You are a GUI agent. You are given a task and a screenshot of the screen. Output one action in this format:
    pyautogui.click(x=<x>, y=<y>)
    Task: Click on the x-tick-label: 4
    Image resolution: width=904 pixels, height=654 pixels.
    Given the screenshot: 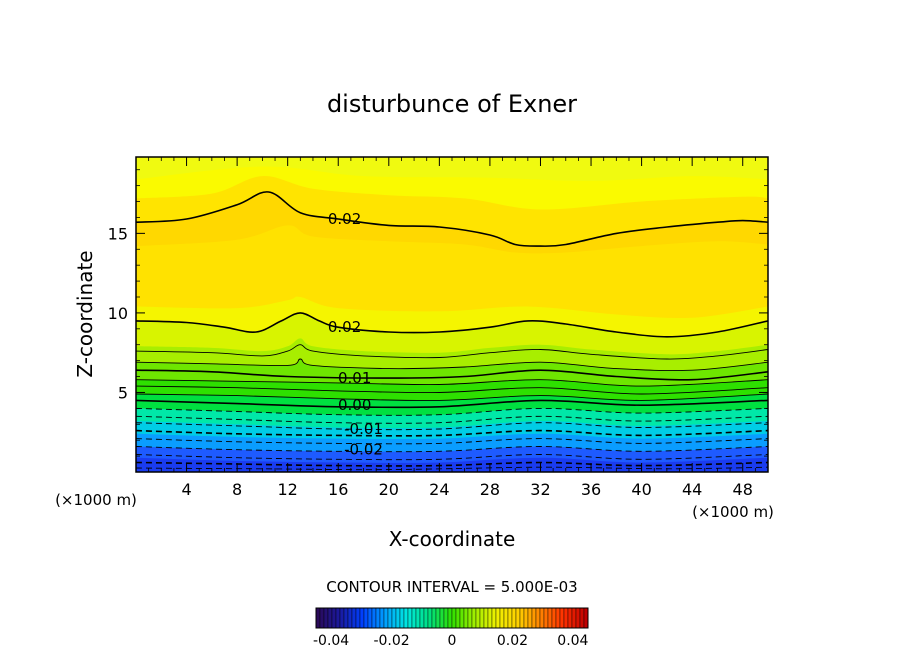 What is the action you would take?
    pyautogui.click(x=186, y=489)
    